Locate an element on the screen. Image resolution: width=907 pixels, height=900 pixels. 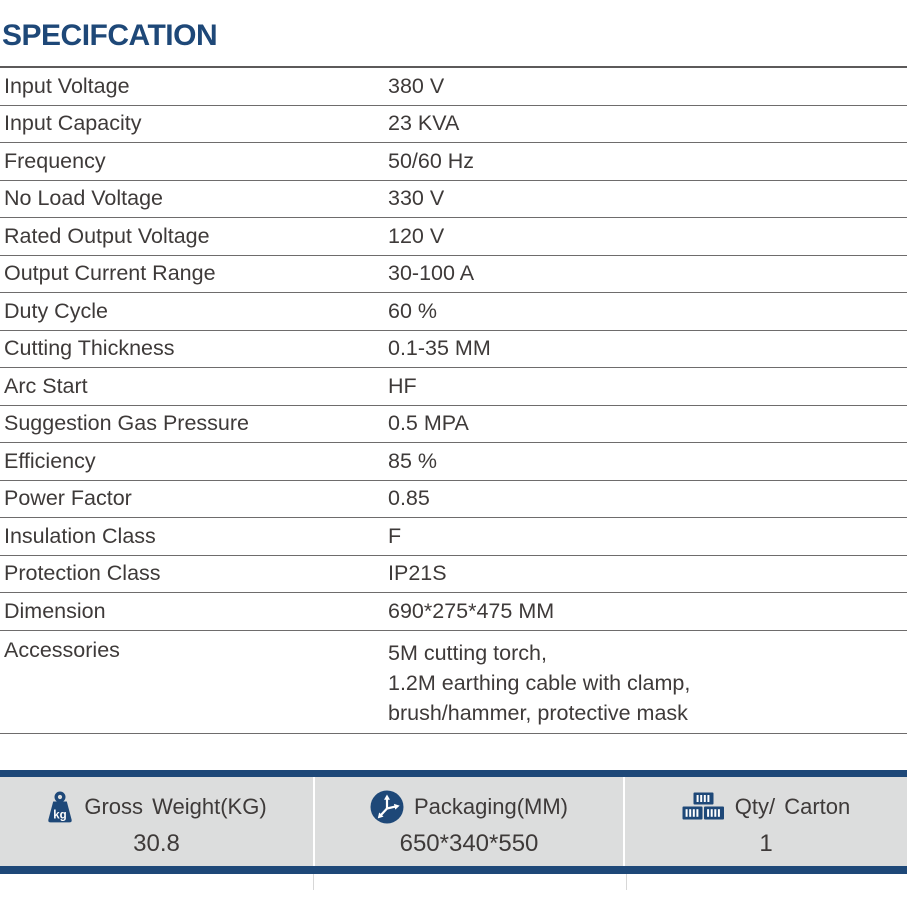
gross-weight-cell: kg Gross Weight(KG) 30.8 is located at coordinates (156, 821).